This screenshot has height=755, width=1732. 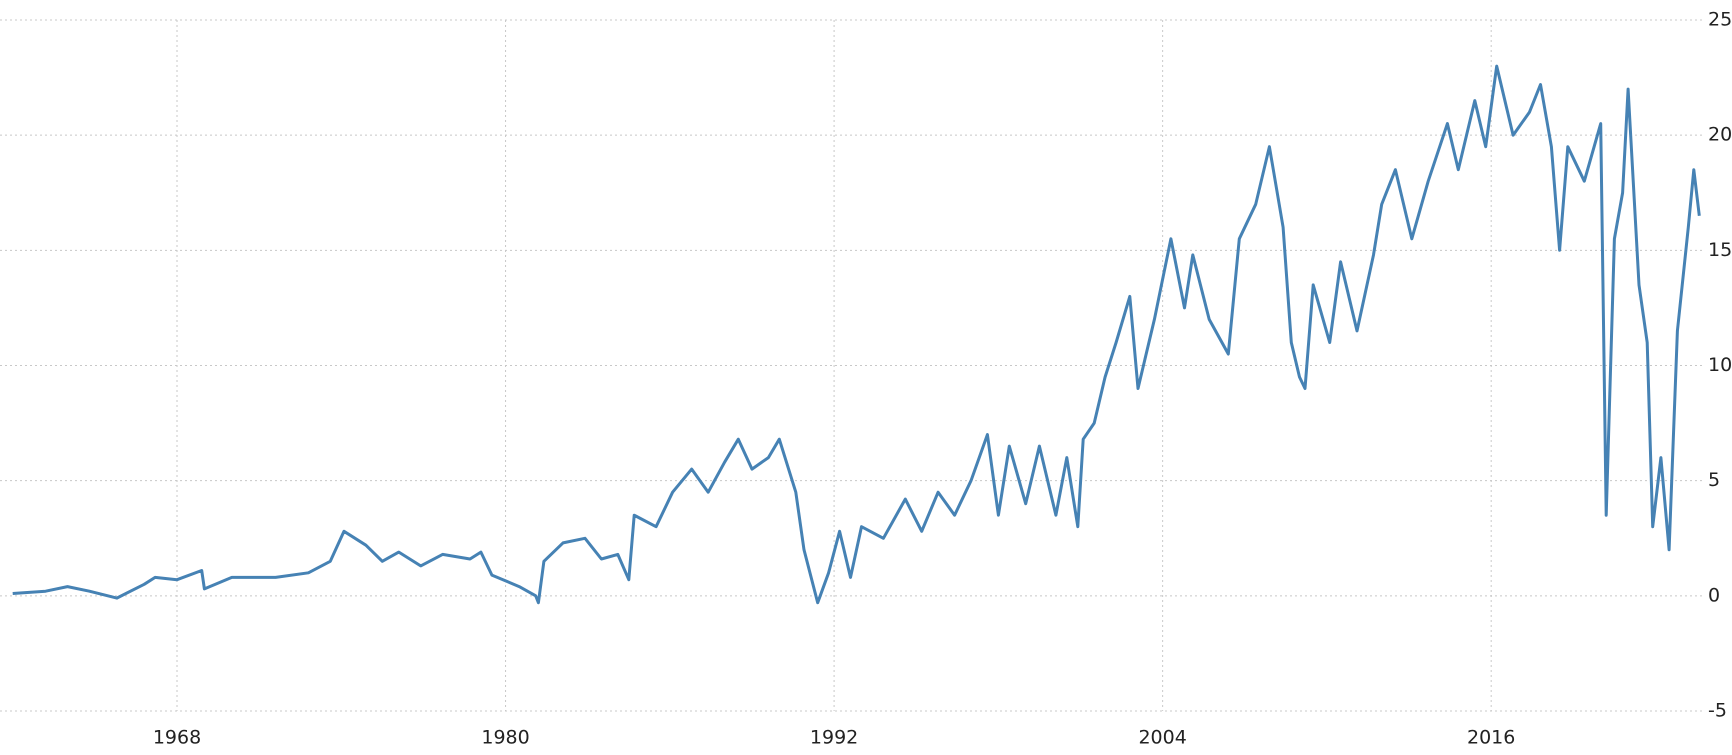 I want to click on y-tick-label: 20, so click(x=1720, y=135).